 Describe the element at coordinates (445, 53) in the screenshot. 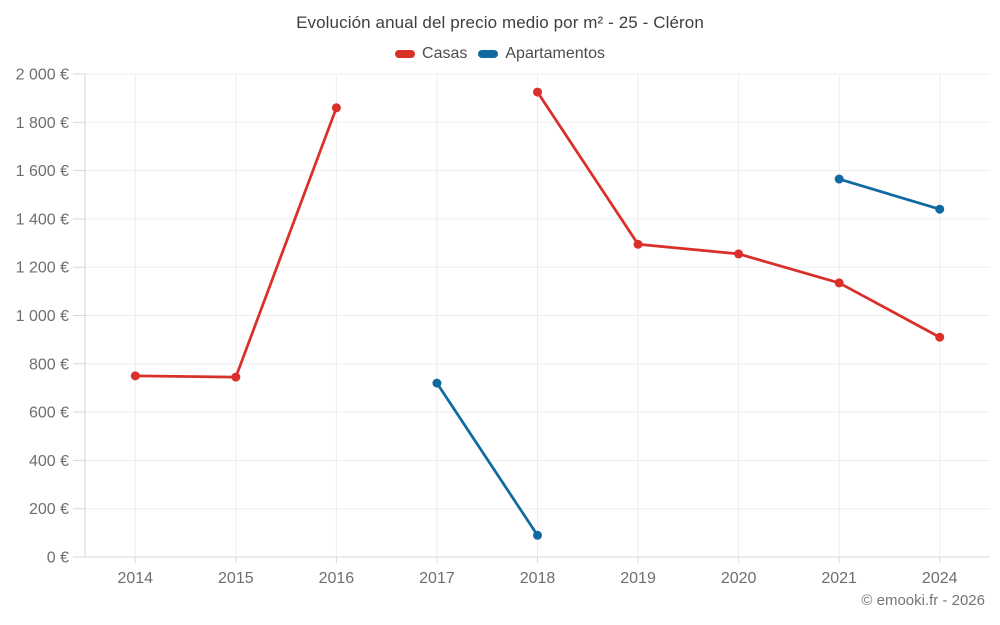

I see `legend-label-casas: Casas` at that location.